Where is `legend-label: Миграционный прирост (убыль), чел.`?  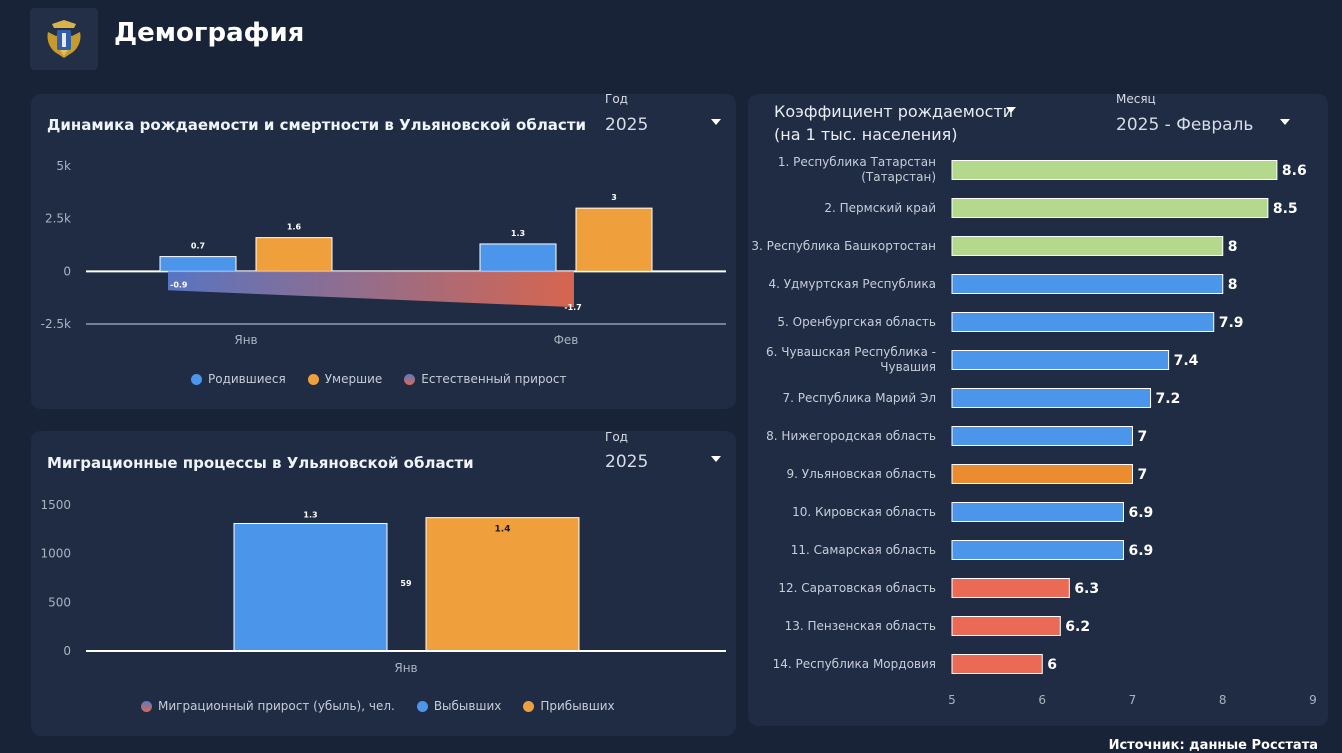
legend-label: Миграционный прирост (убыль), чел. is located at coordinates (276, 706).